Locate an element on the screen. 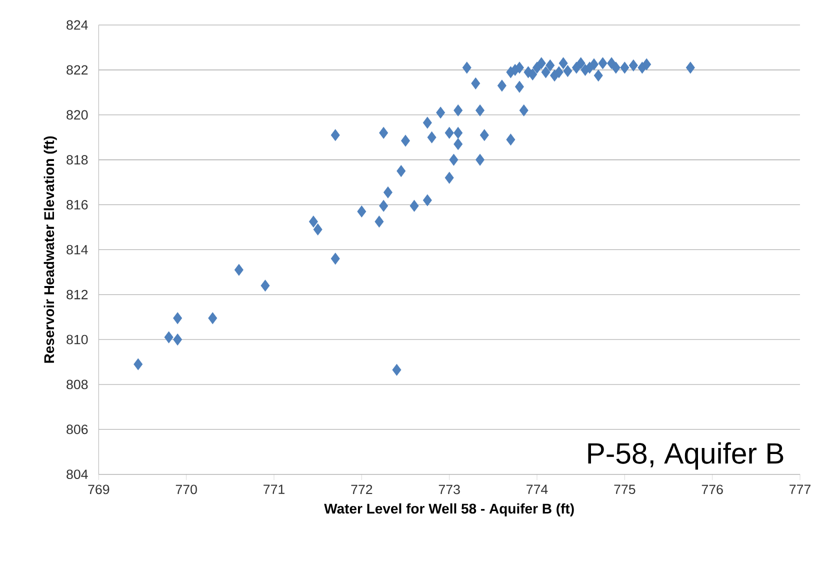  y-tick-label: 808 is located at coordinates (77, 385).